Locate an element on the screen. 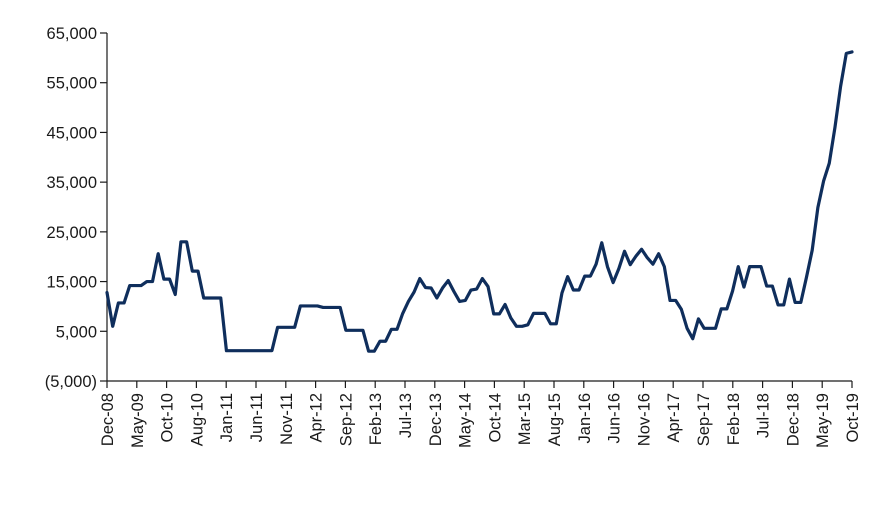 The height and width of the screenshot is (508, 884). y-tick-label: 55,000 is located at coordinates (72, 84).